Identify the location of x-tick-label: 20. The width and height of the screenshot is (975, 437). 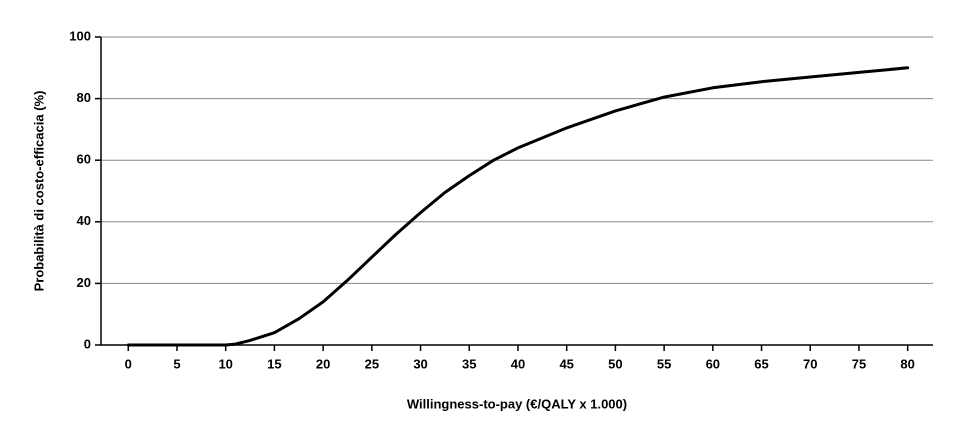
(323, 363).